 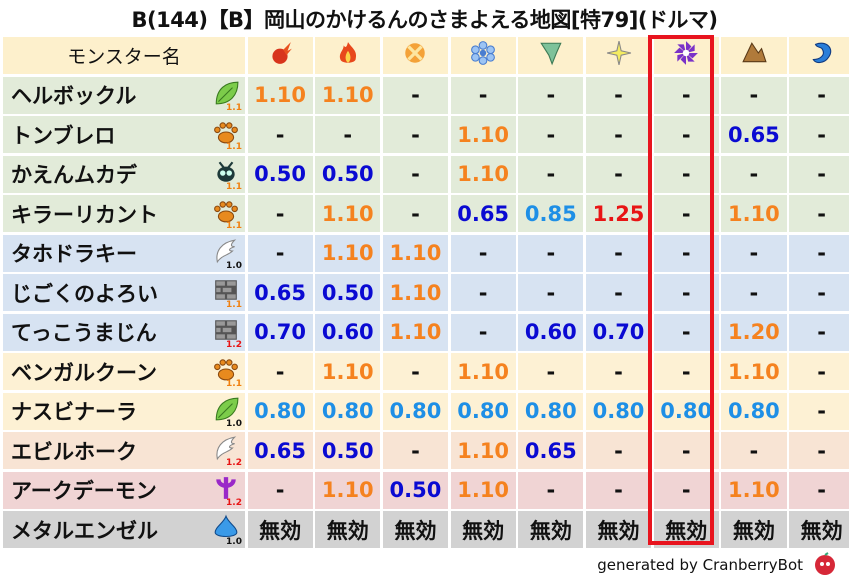 What do you see at coordinates (124, 134) in the screenshot?
I see `monster-name-cell: トンブレロ 1.1` at bounding box center [124, 134].